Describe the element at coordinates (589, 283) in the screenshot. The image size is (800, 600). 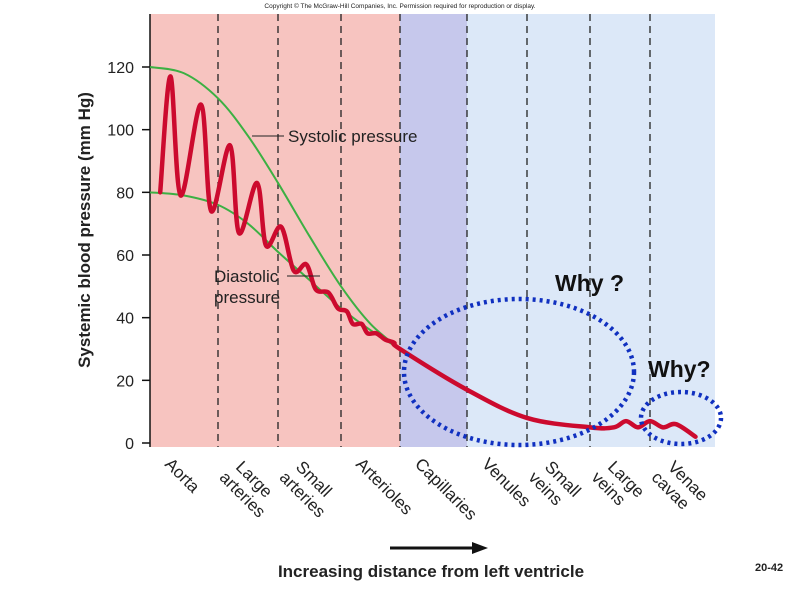
I see `why-annotation-1: Why ?` at that location.